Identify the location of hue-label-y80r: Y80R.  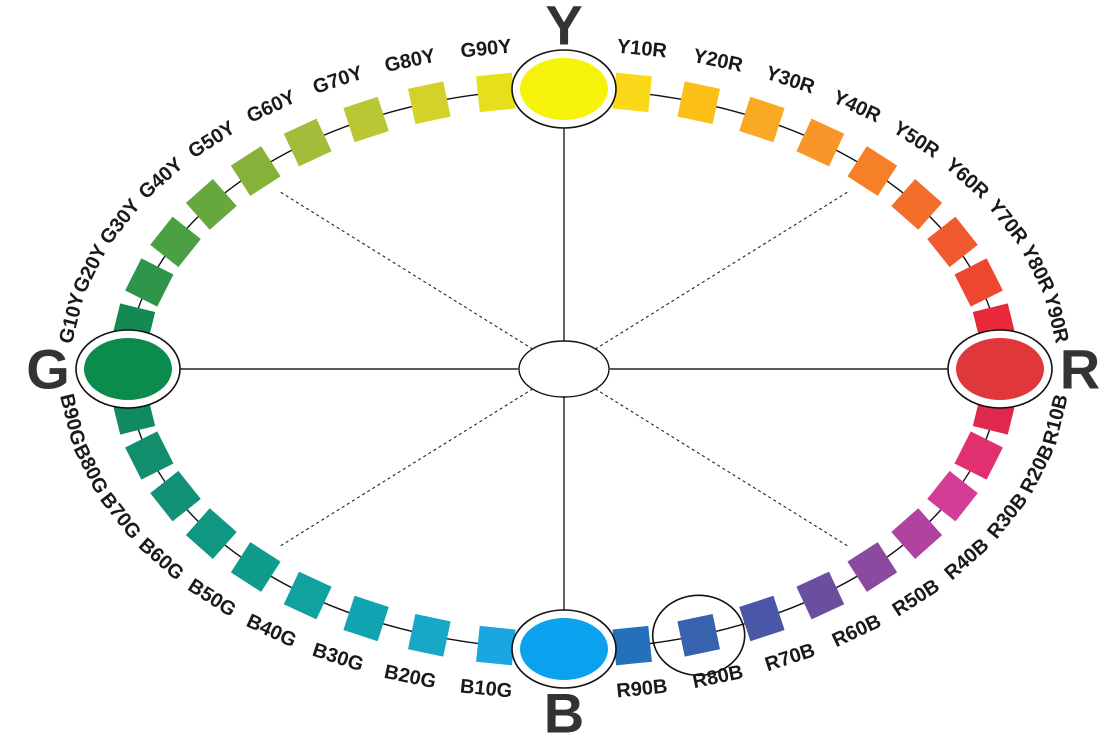
(1038, 269).